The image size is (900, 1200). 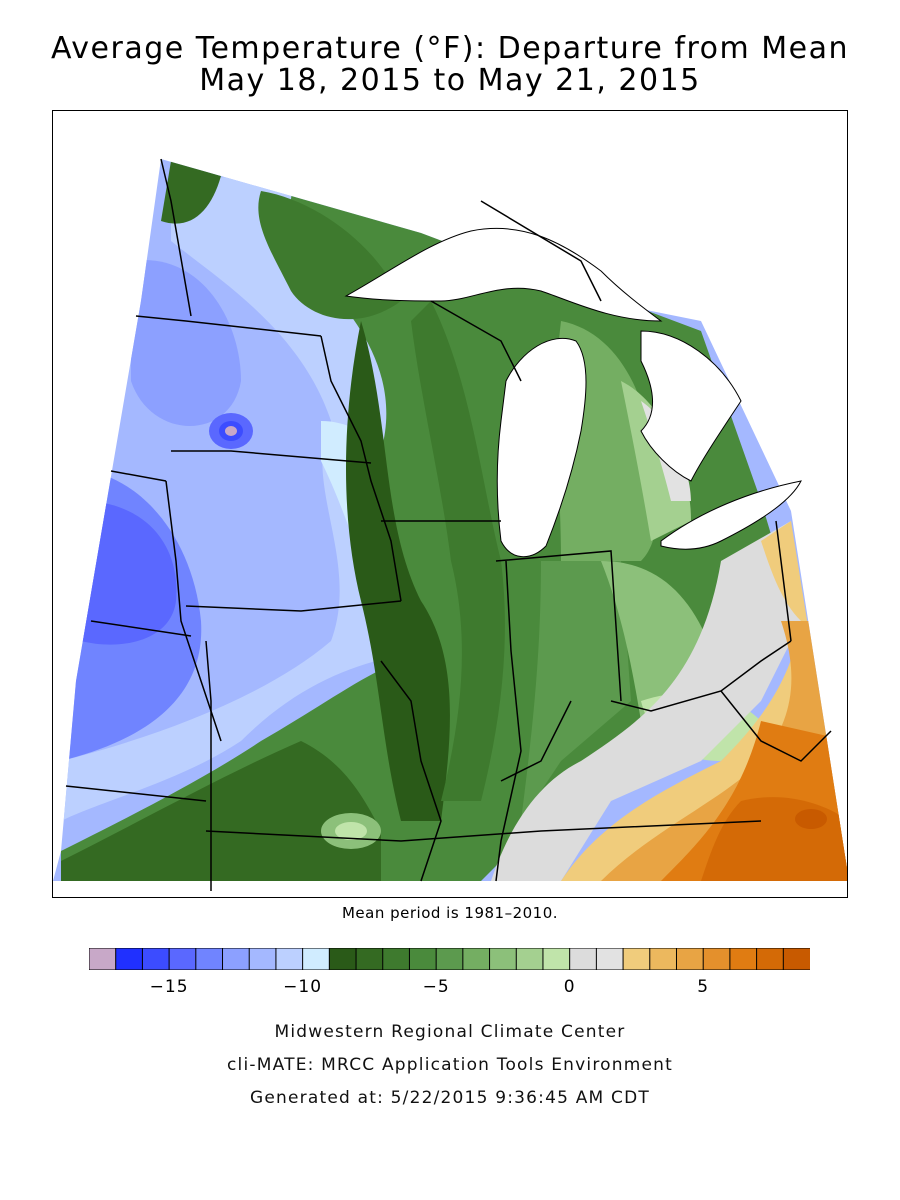 I want to click on great-lakes, so click(x=573, y=392).